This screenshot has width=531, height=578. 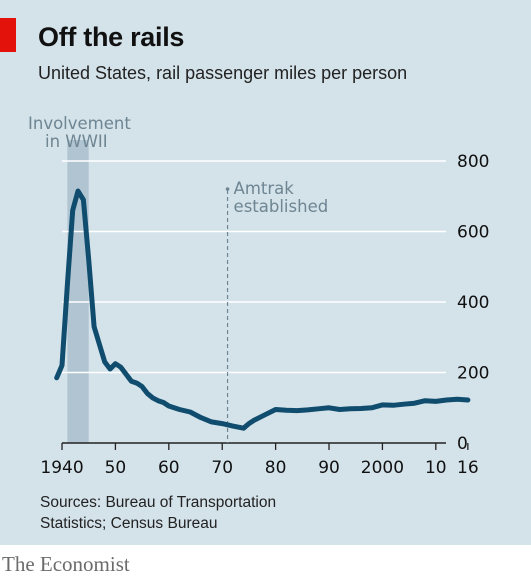 What do you see at coordinates (8, 35) in the screenshot?
I see `brand-red-tag` at bounding box center [8, 35].